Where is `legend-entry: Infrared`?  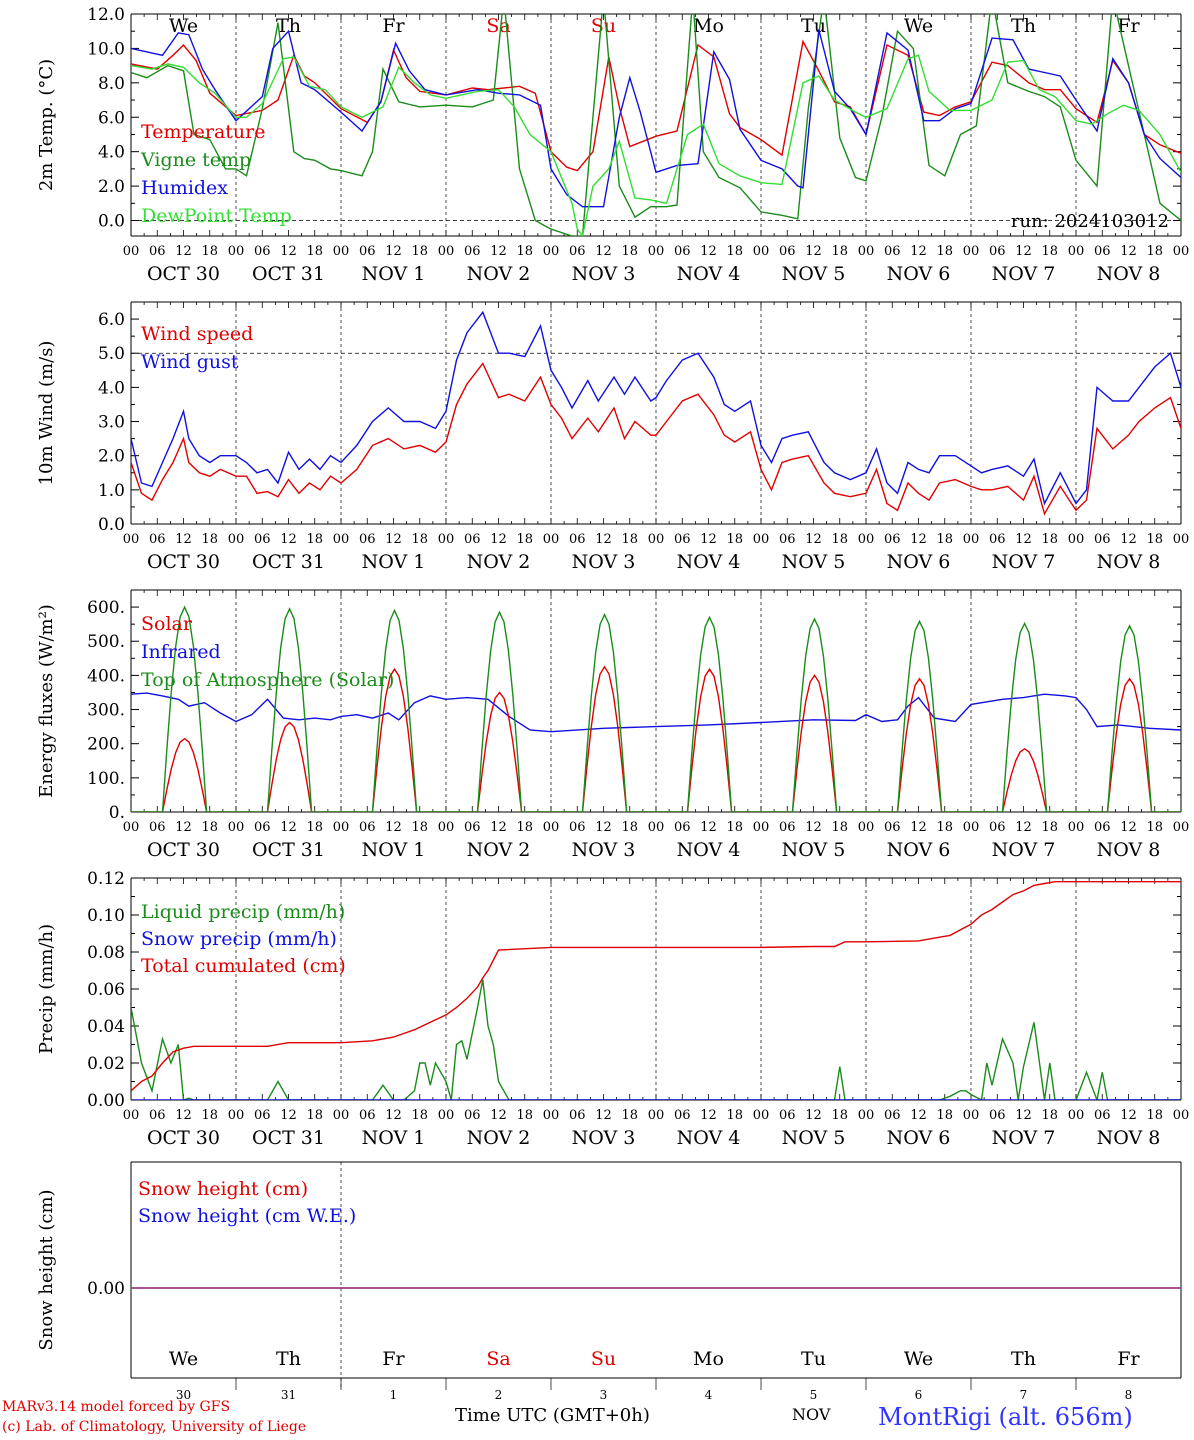 legend-entry: Infrared is located at coordinates (181, 652).